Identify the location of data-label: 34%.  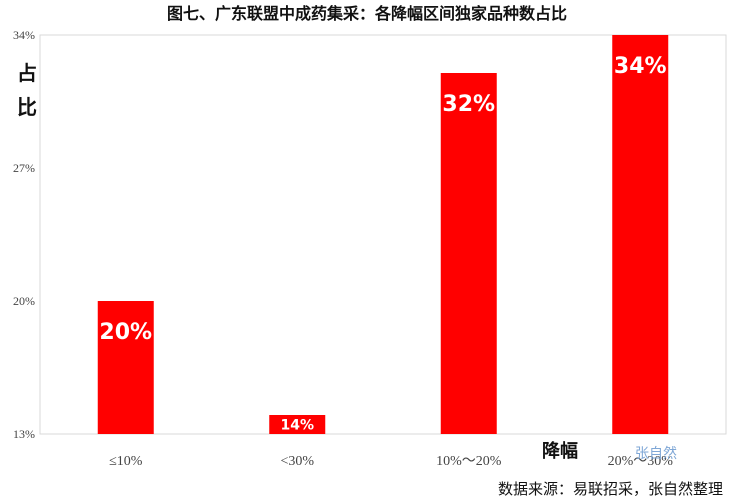
(640, 66).